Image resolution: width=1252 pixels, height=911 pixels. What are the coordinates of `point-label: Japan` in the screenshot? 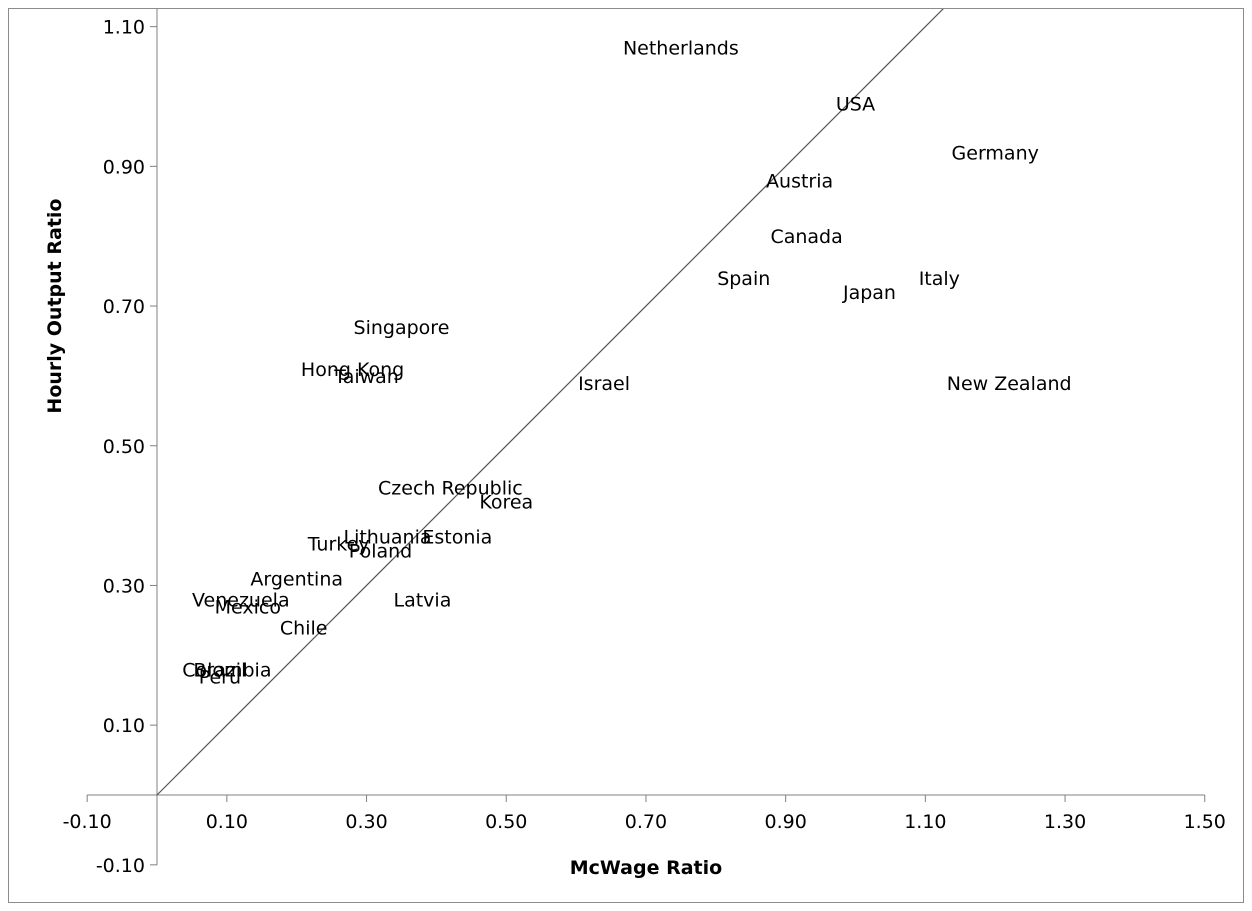 It's located at (869, 293).